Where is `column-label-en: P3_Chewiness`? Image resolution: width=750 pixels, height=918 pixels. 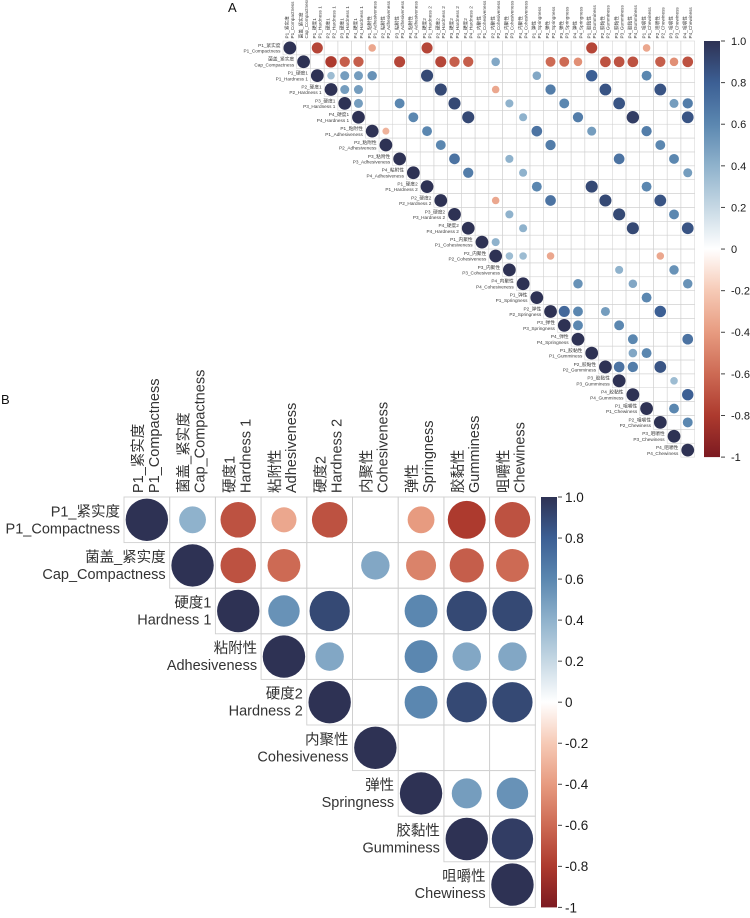
column-label-en: P3_Chewiness is located at coordinates (676, 23).